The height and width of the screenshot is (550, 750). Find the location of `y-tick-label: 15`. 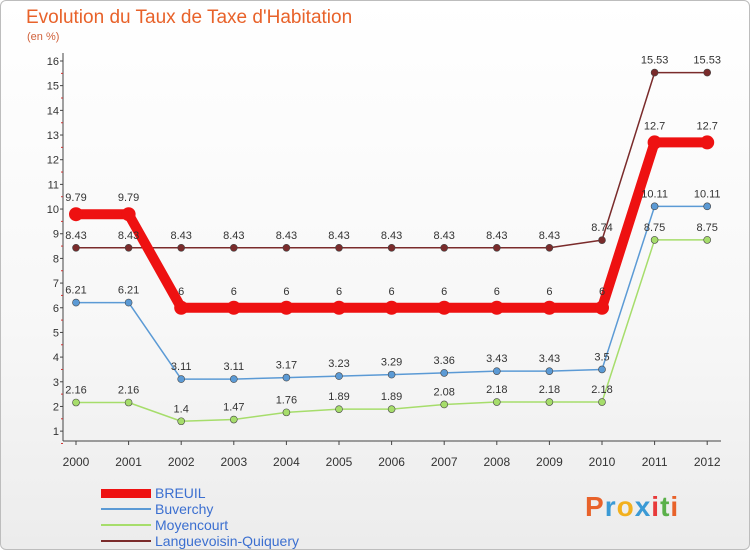

y-tick-label: 15 is located at coordinates (53, 87).